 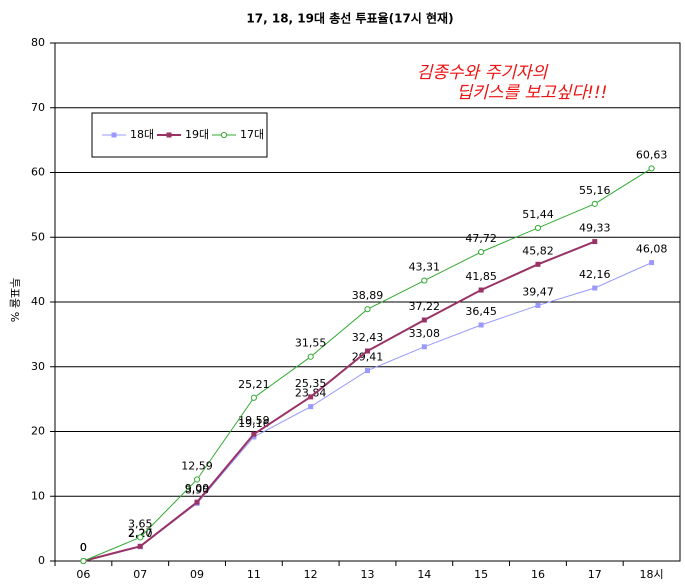 I want to click on data-label: 37,22, so click(x=425, y=306).